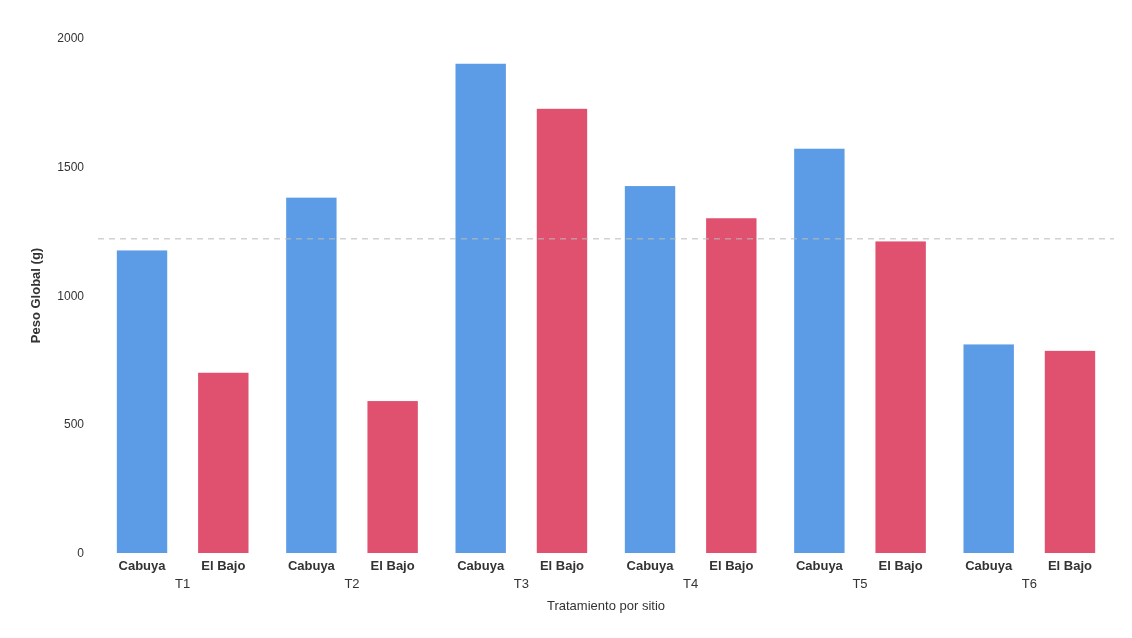  I want to click on x-tick-label: T5, so click(860, 583).